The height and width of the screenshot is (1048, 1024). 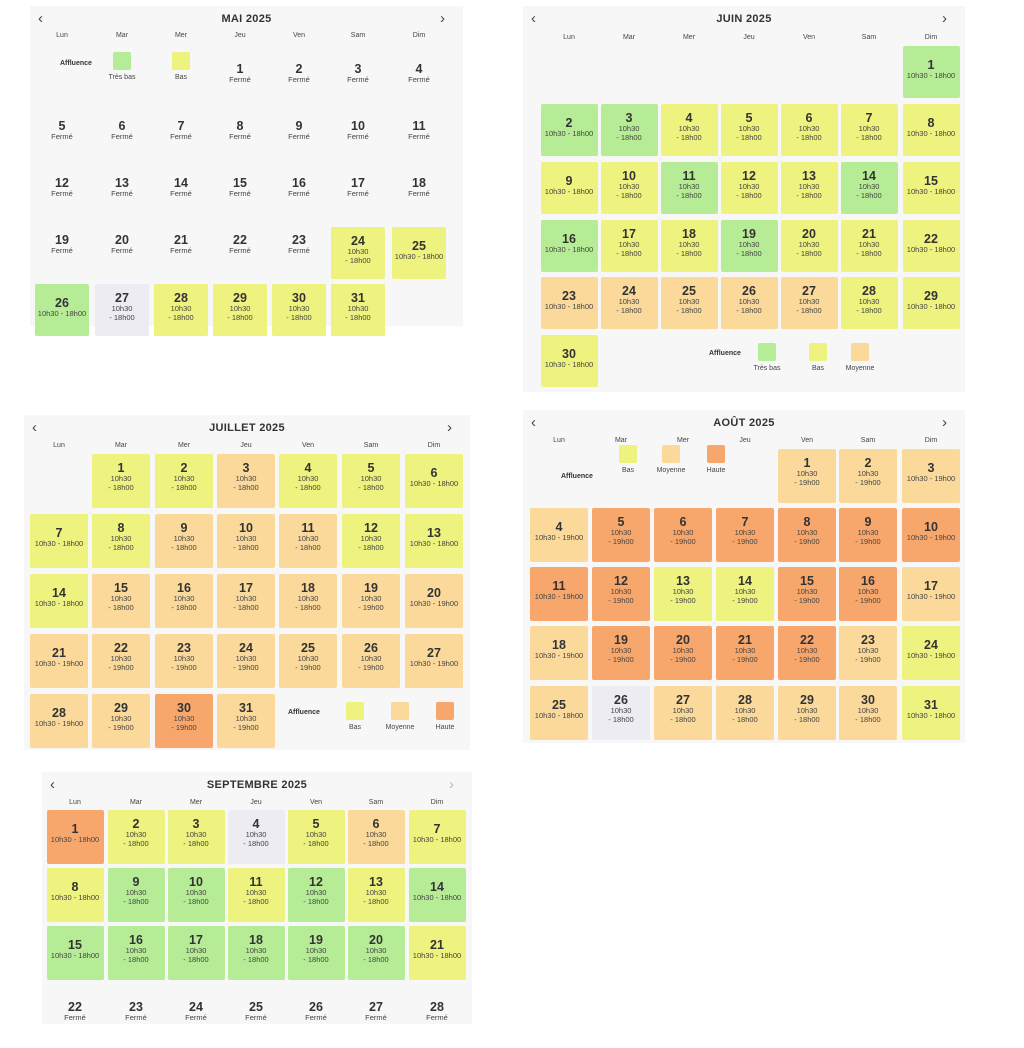 I want to click on day-cell: 14 10h30 - 19h00, so click(x=745, y=594).